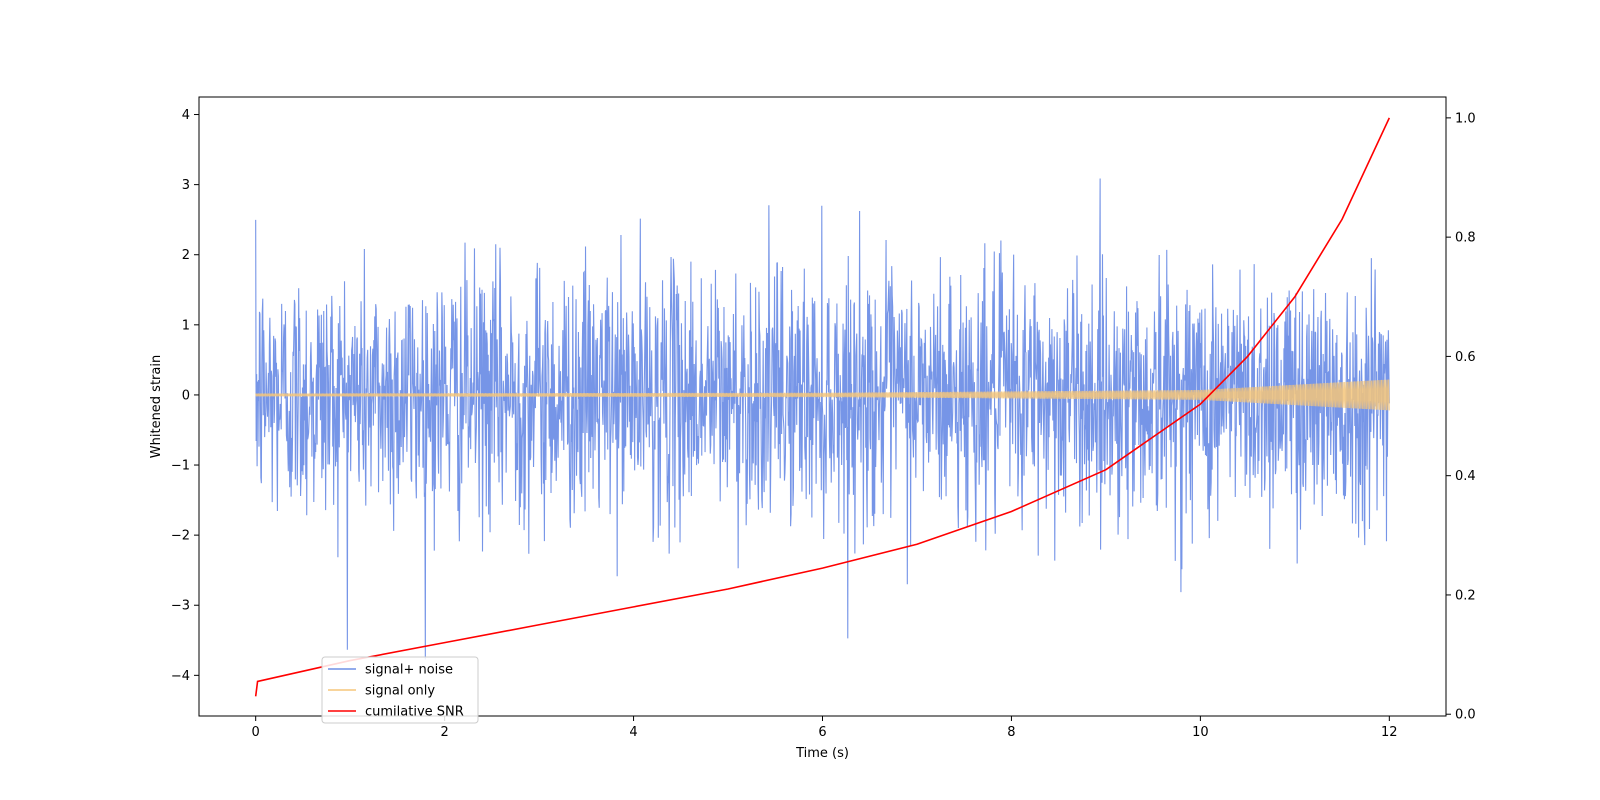 This screenshot has width=1600, height=800. What do you see at coordinates (256, 732) in the screenshot?
I see `x-tick-label: 0` at bounding box center [256, 732].